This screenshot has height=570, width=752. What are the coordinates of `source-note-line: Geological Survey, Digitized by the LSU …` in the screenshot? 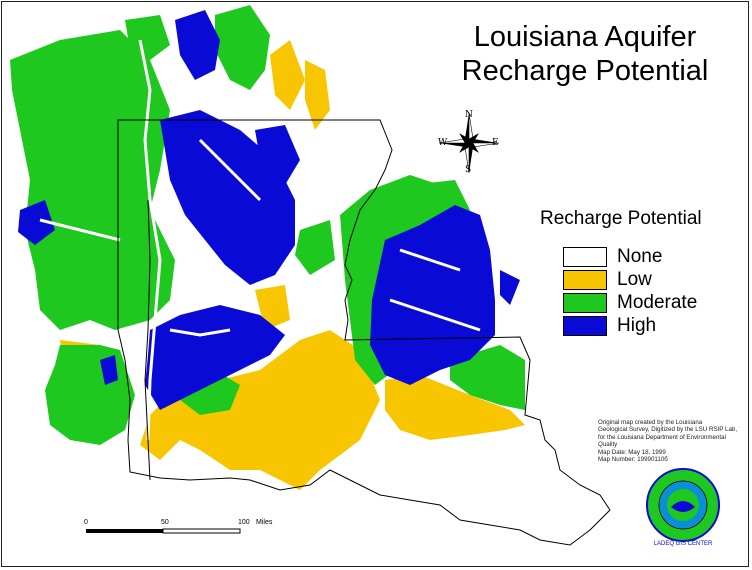 It's located at (668, 430).